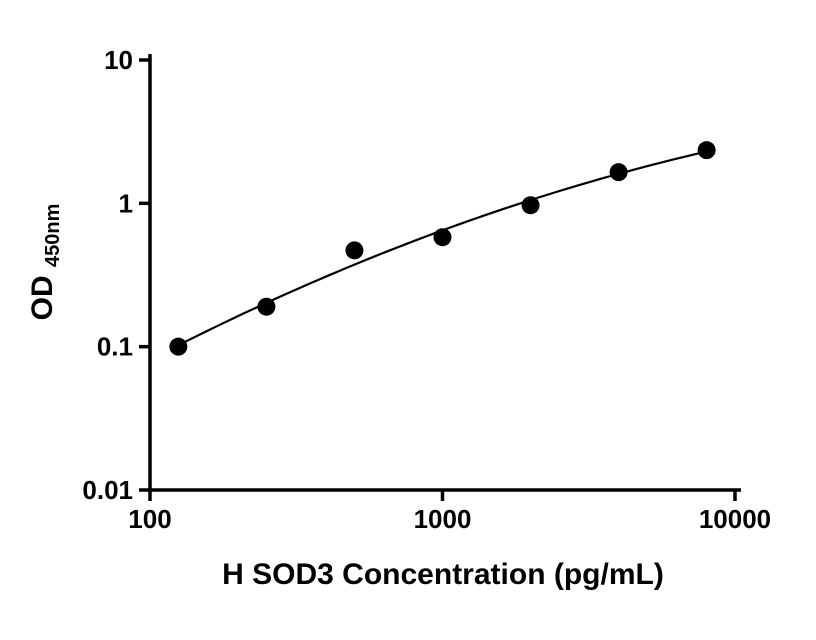  Describe the element at coordinates (42, 297) in the screenshot. I see `y-axis-title-main: OD` at that location.